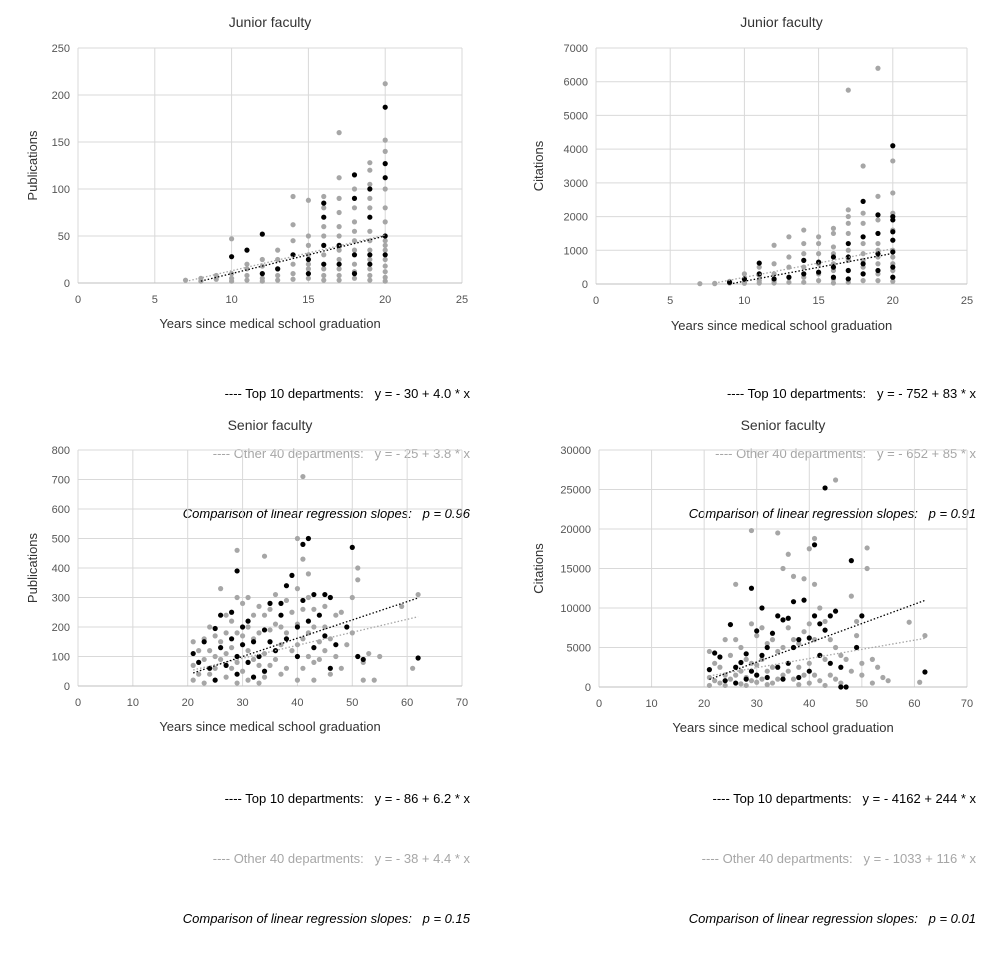 This screenshot has width=1000, height=969. Describe the element at coordinates (576, 251) in the screenshot. I see `y-tick-label: 1000` at that location.